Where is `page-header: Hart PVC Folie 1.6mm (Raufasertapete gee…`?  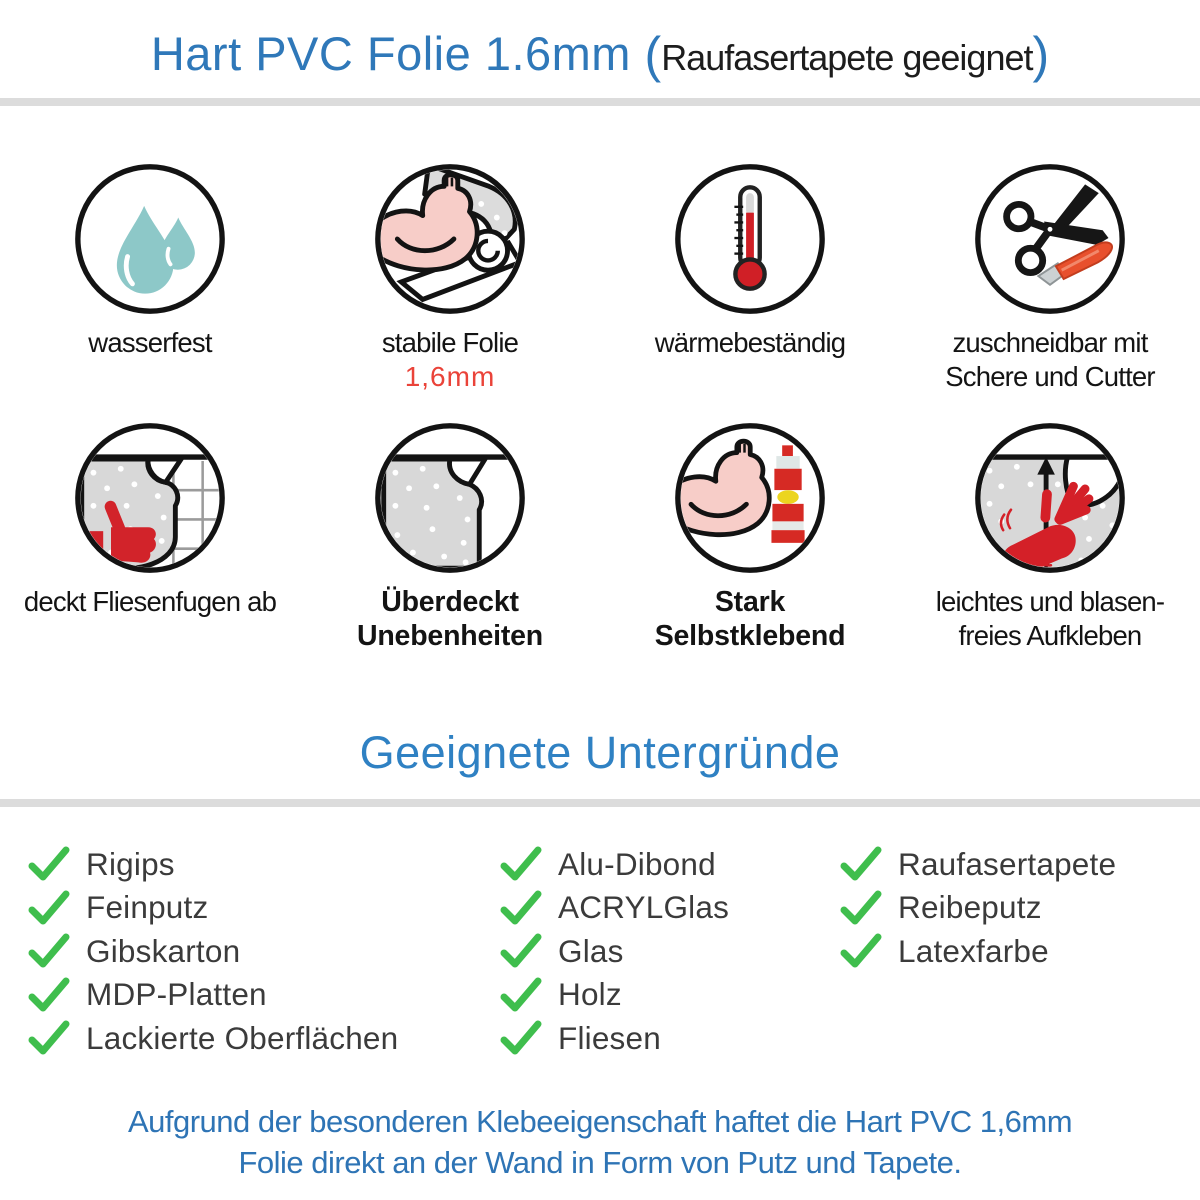
page-header: Hart PVC Folie 1.6mm (Raufasertapete gee… is located at coordinates (600, 42).